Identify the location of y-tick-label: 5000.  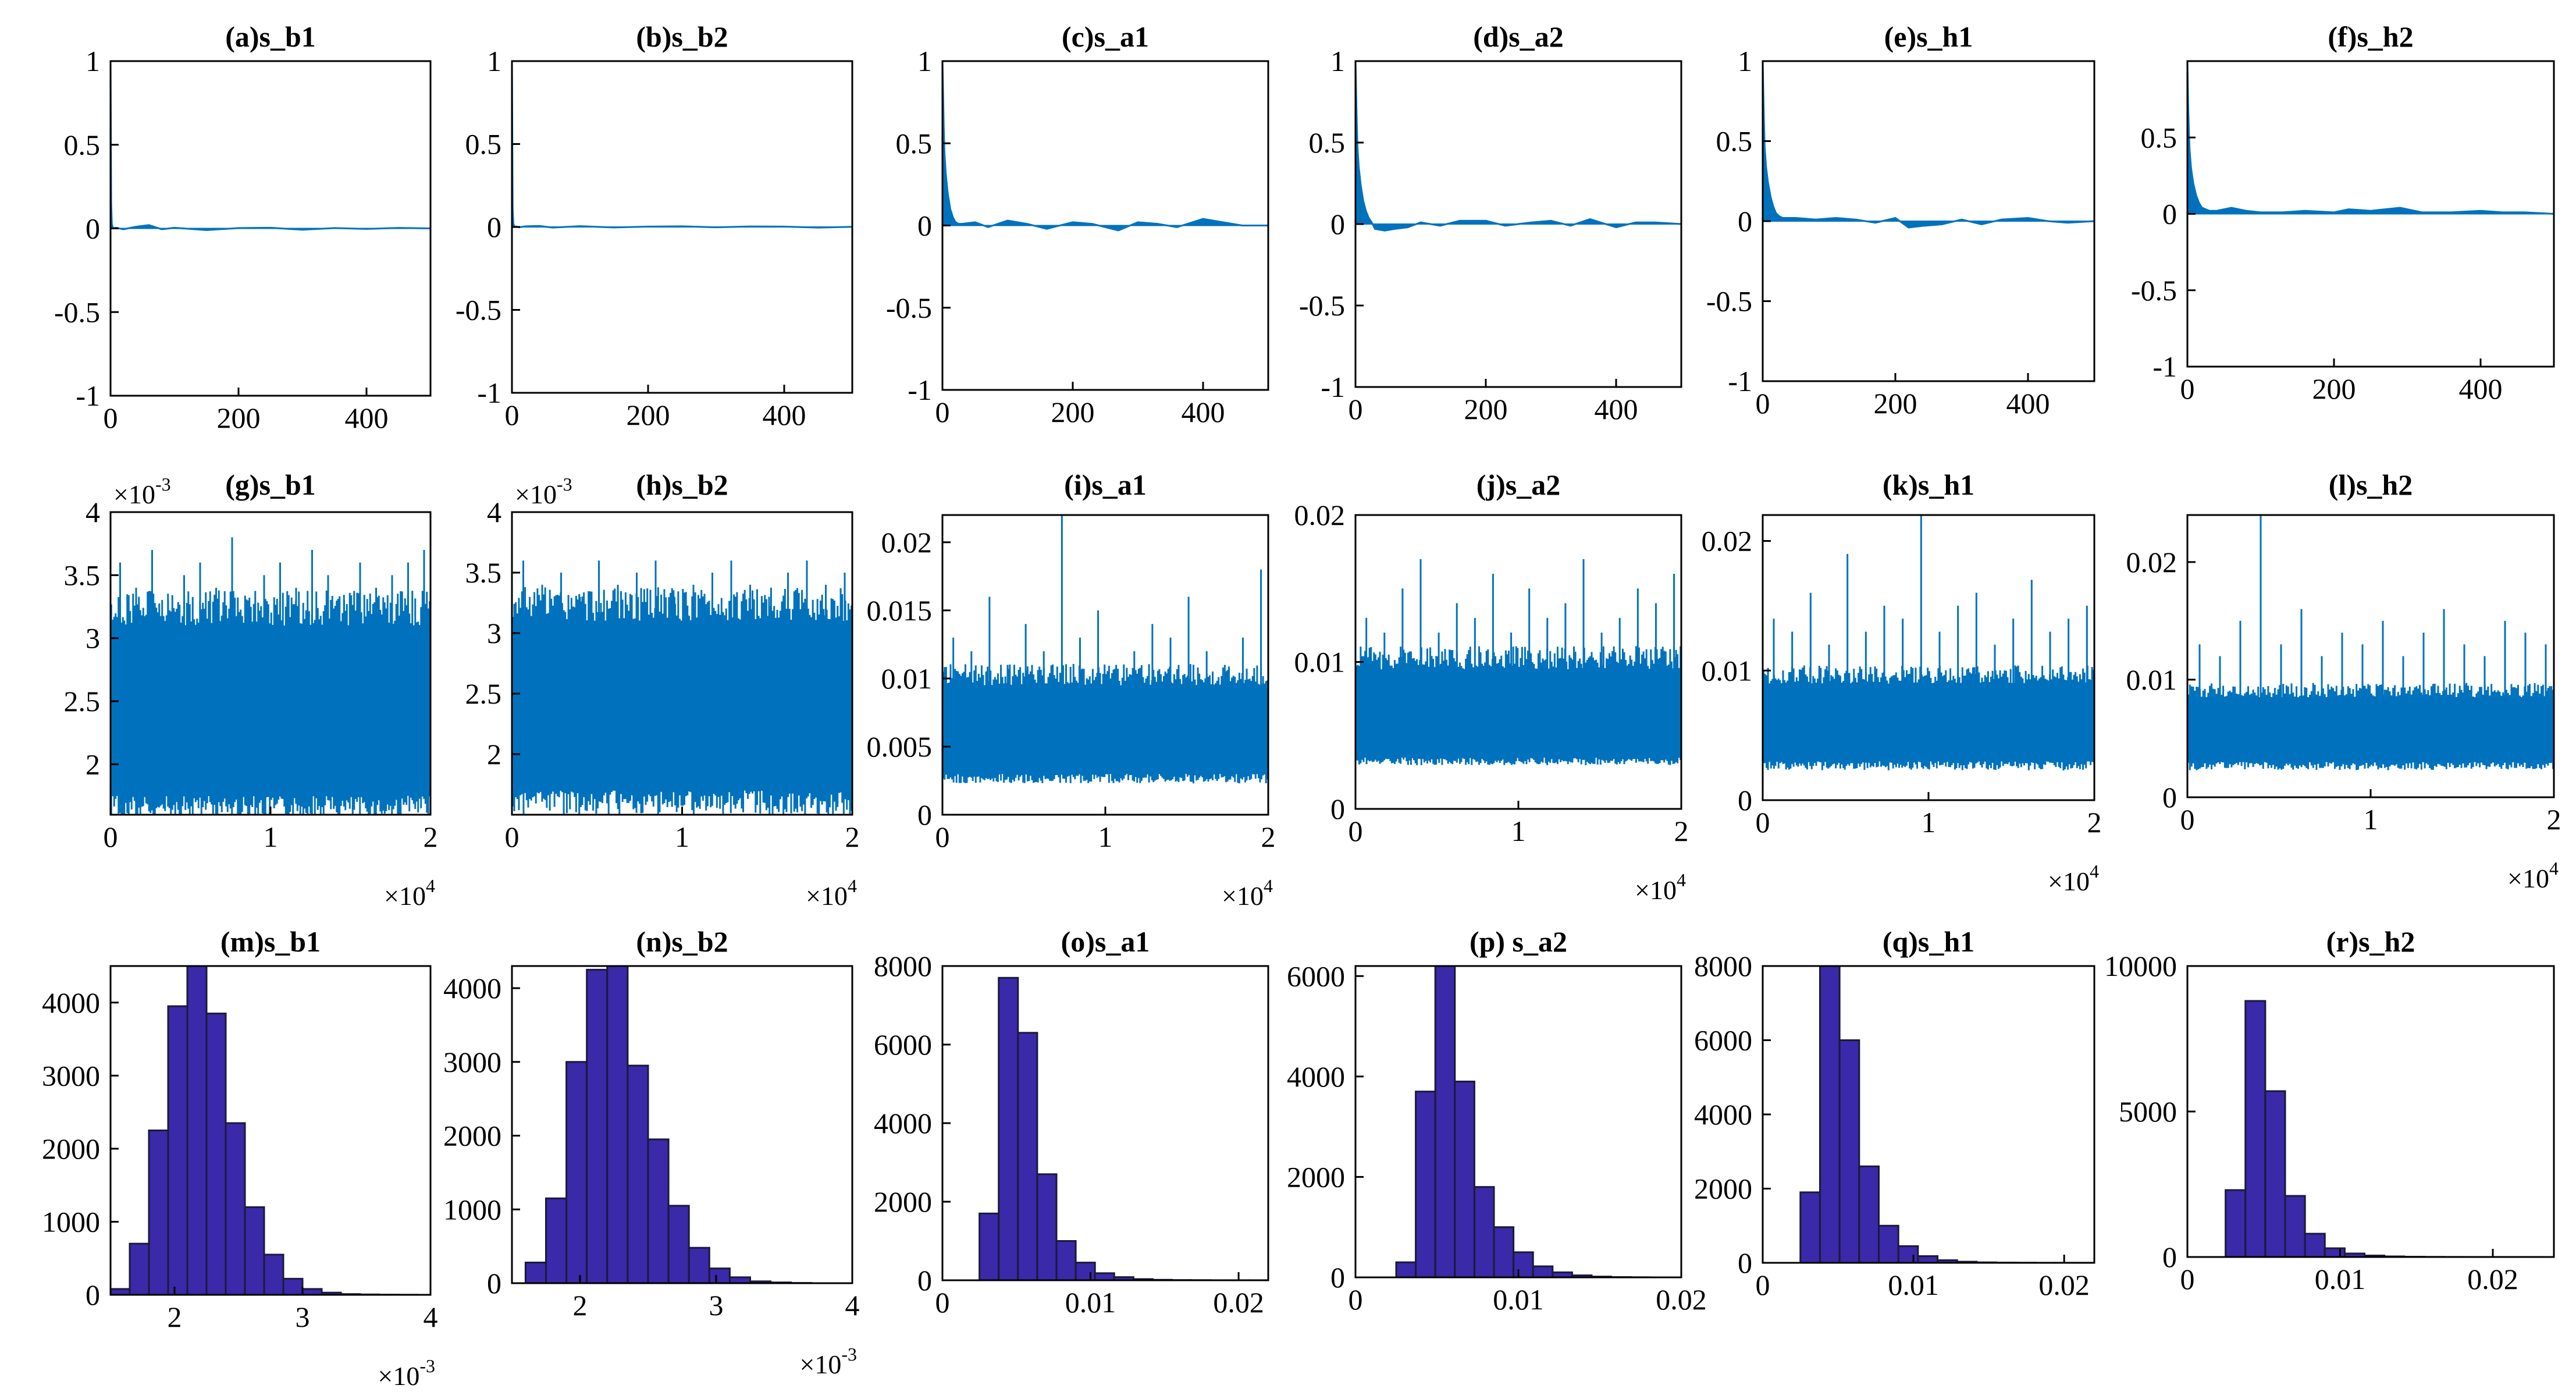
(2148, 1111).